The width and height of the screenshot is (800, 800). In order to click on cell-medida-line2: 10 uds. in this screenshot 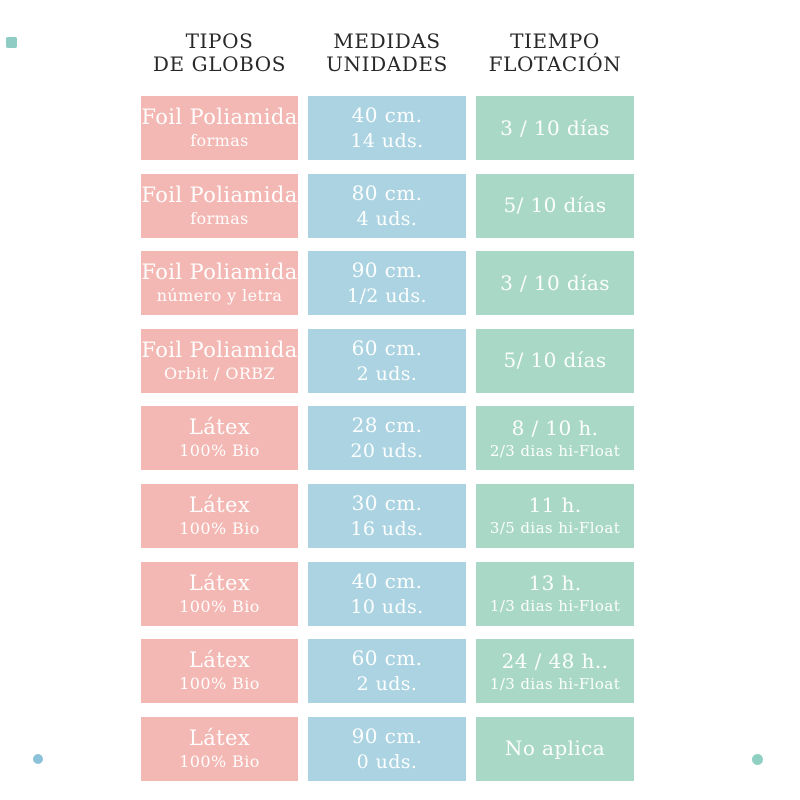, I will do `click(387, 606)`.